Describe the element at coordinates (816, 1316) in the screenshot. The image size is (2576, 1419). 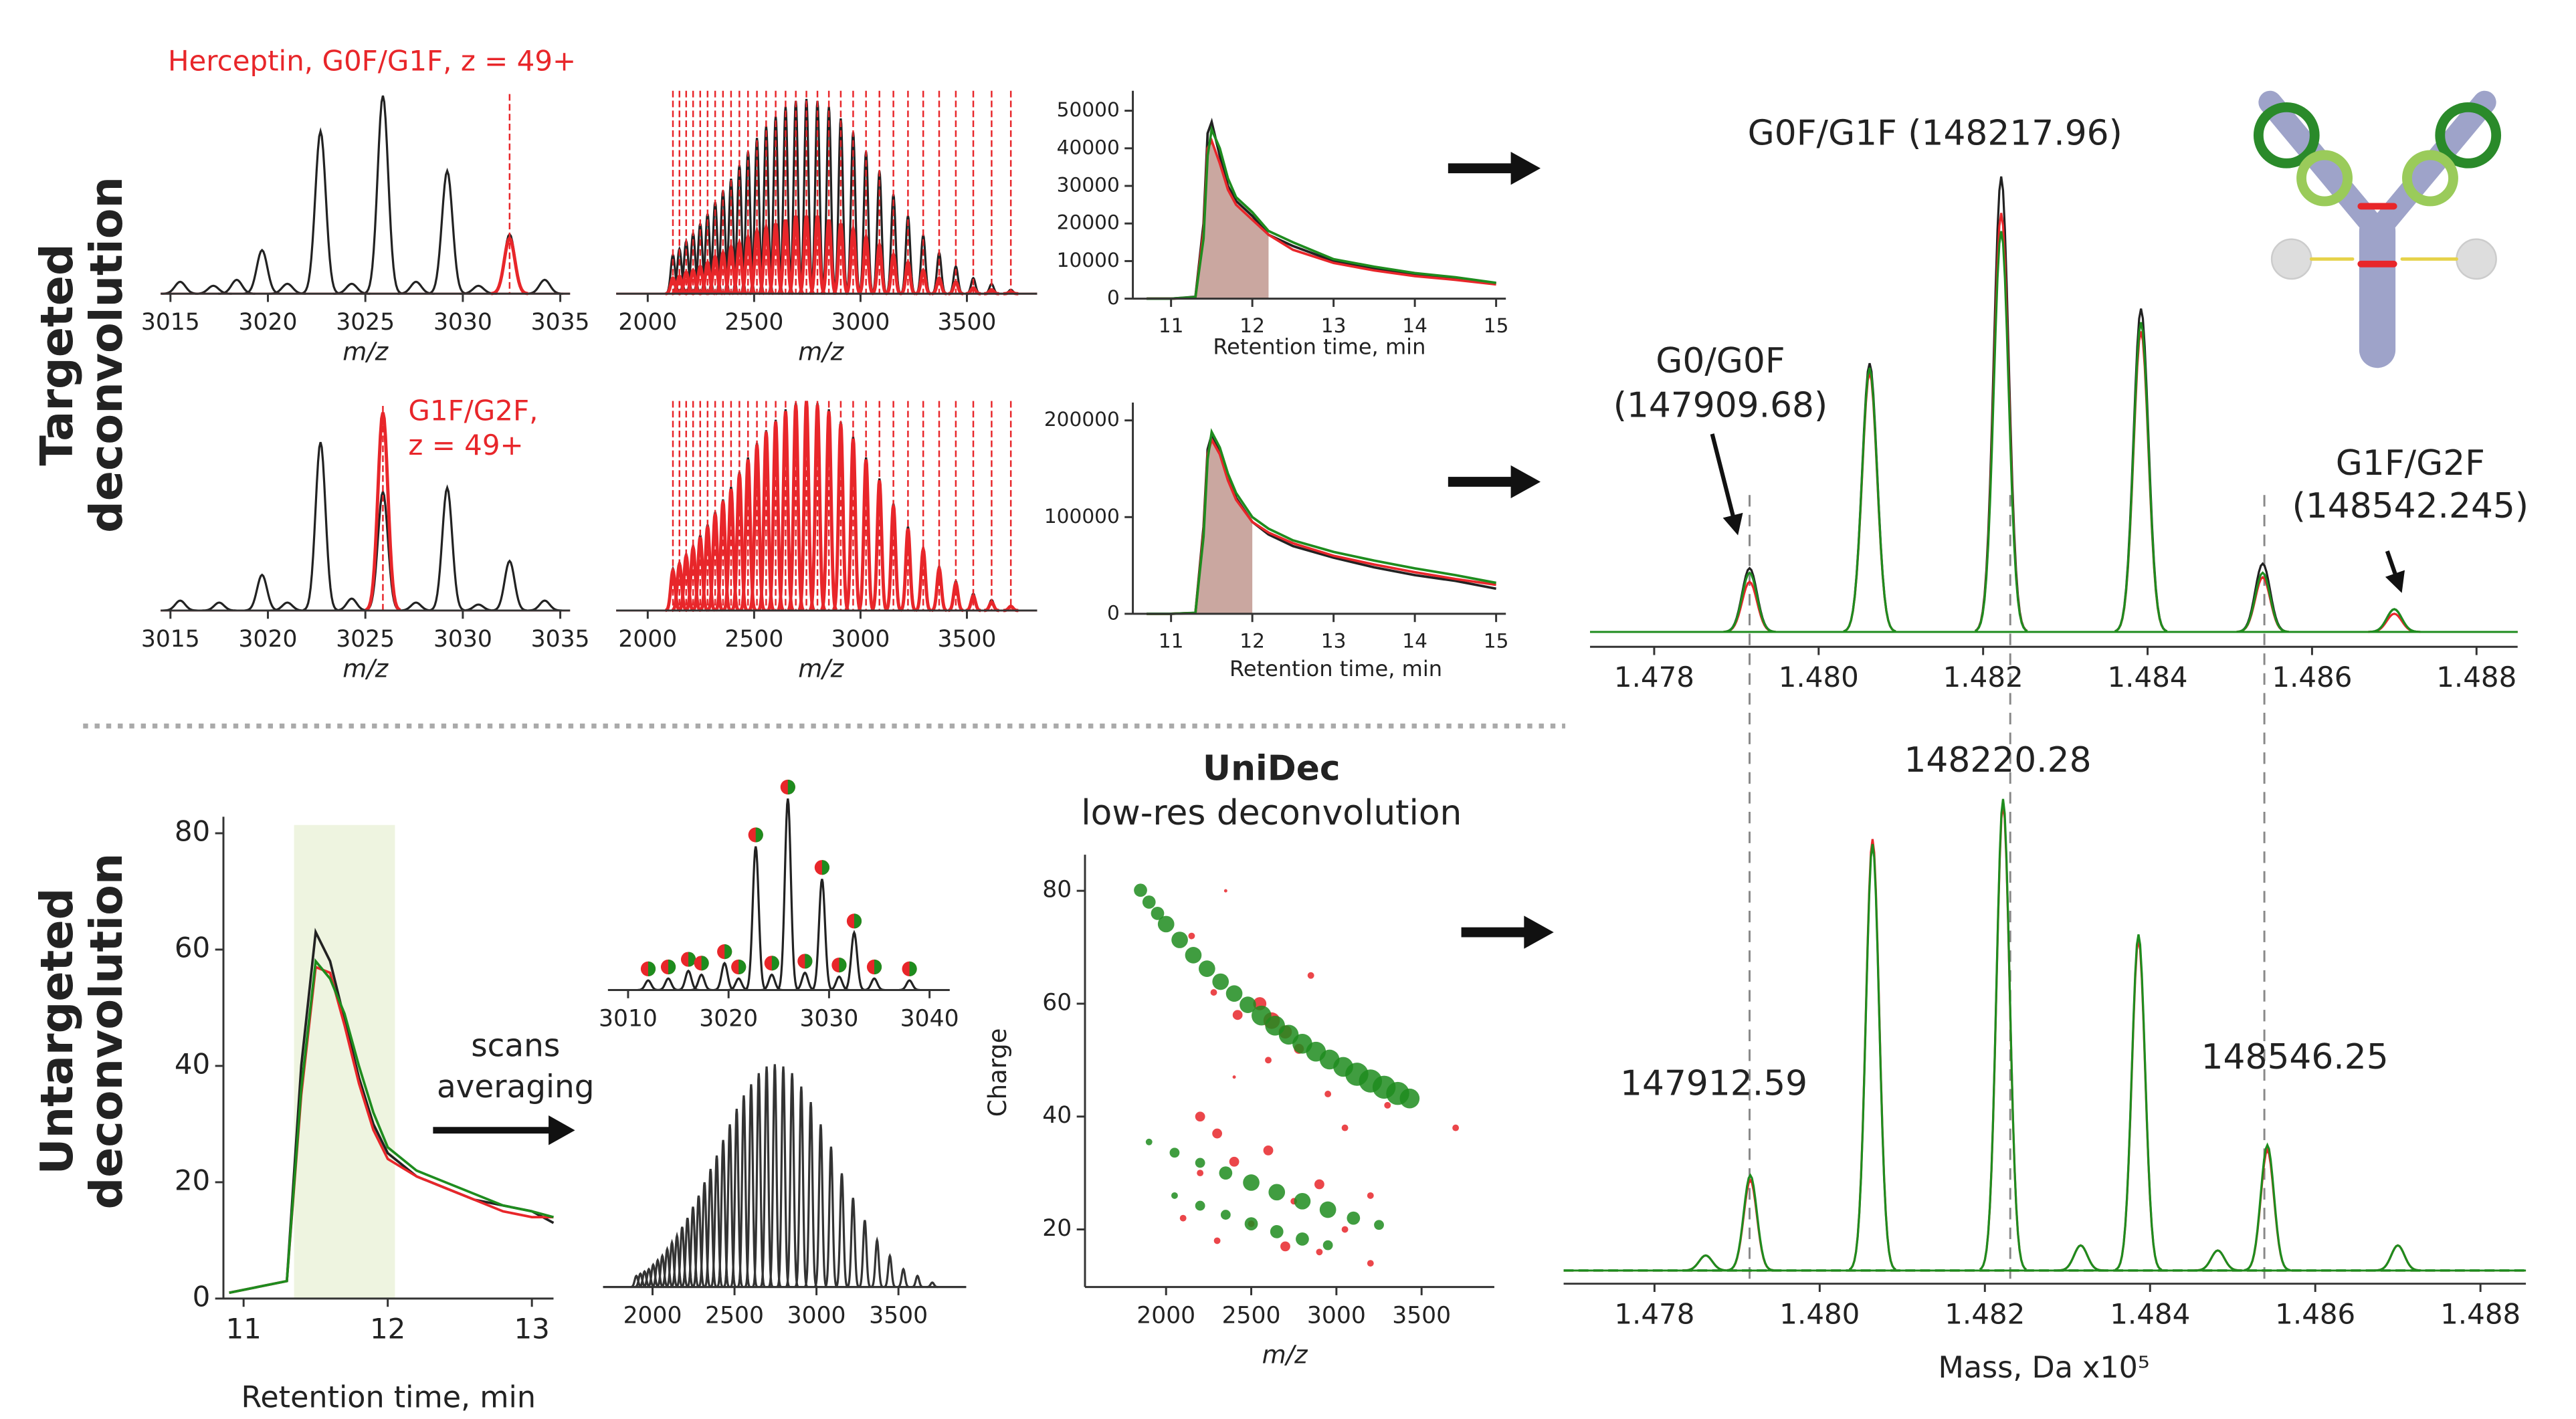
I see `x-tick-label: 3000` at that location.